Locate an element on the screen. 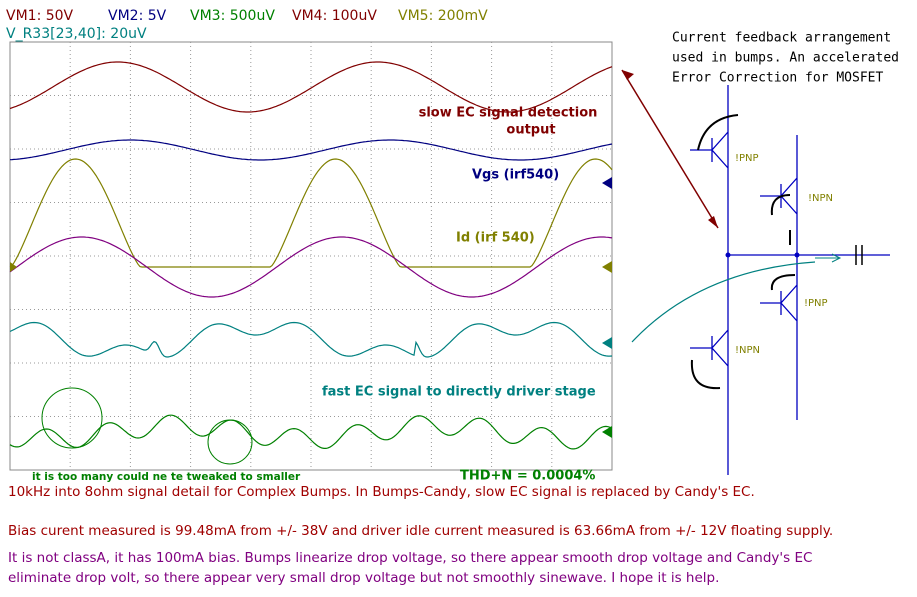  annotation: Id (irf 540) is located at coordinates (495, 238).